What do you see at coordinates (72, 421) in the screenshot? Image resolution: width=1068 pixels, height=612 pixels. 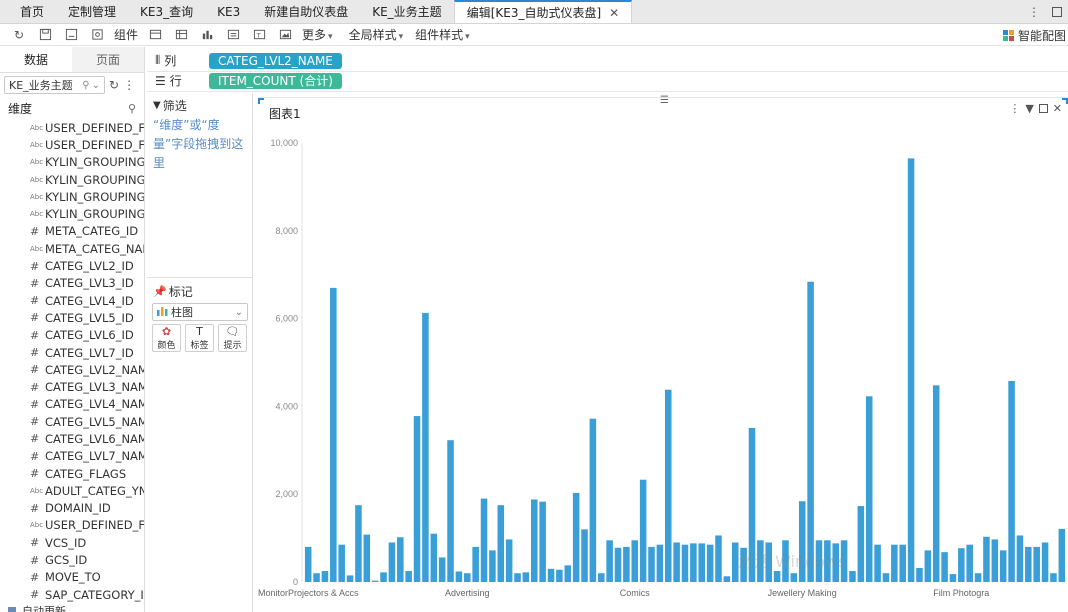 I see `field-item: #CATEG_LVL5_NAME` at bounding box center [72, 421].